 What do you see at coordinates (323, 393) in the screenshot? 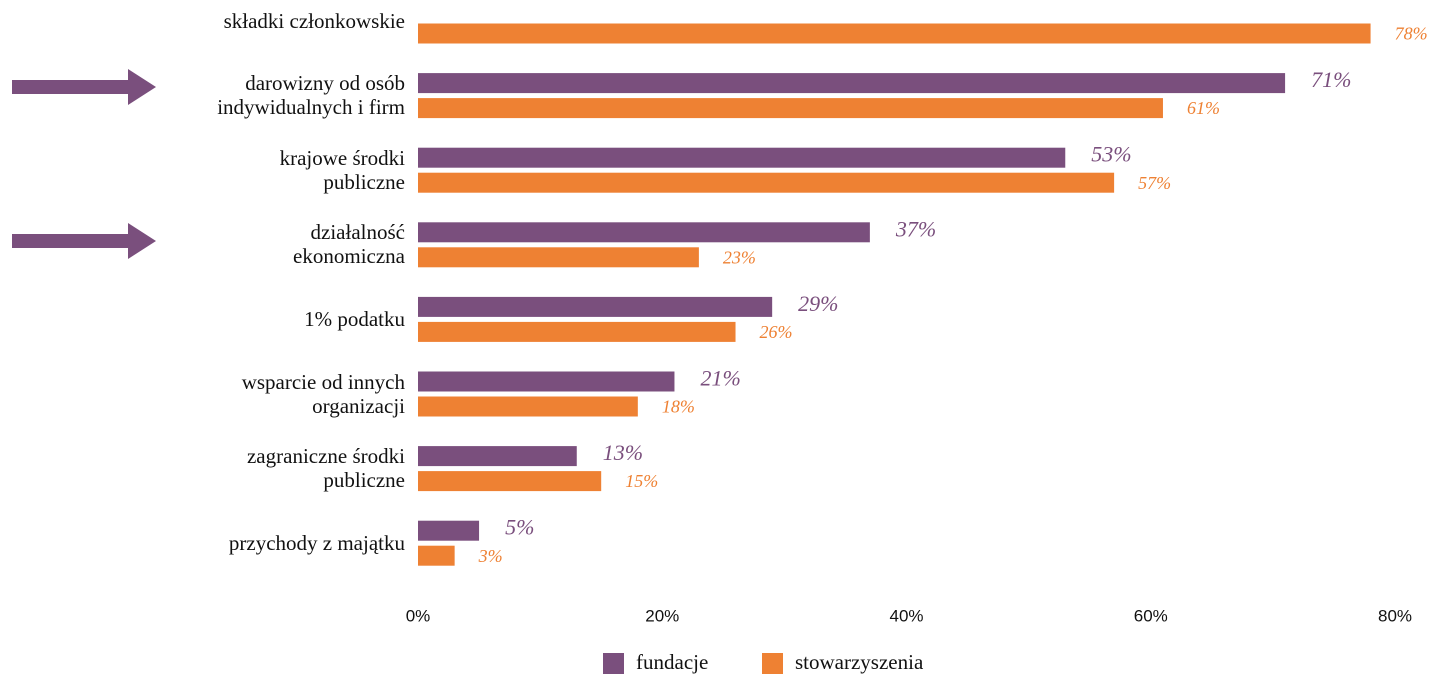
I see `category-label: wsparcie od innych organizacji` at bounding box center [323, 393].